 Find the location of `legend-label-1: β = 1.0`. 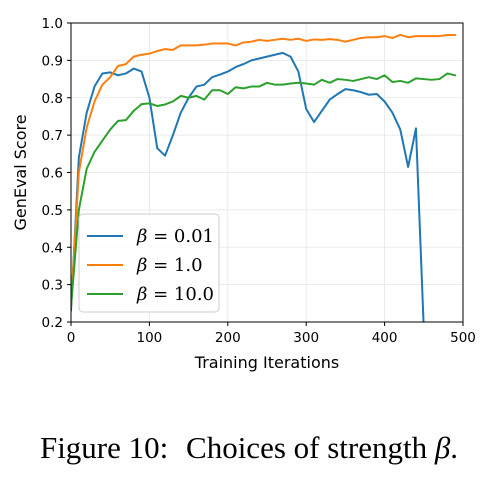

legend-label-1: β = 1.0 is located at coordinates (169, 265).